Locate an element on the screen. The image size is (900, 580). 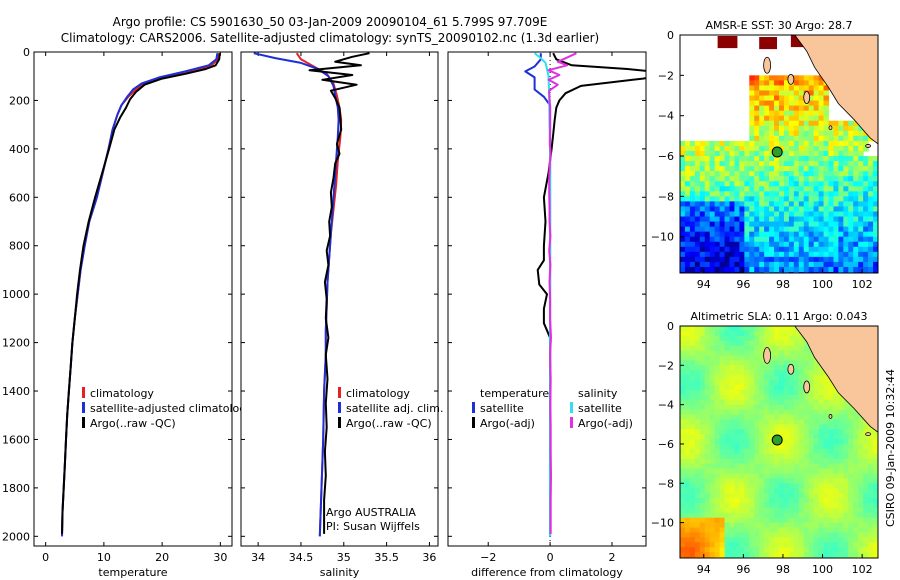
amsre-sst-ytick-label: 0 is located at coordinates (670, 35).